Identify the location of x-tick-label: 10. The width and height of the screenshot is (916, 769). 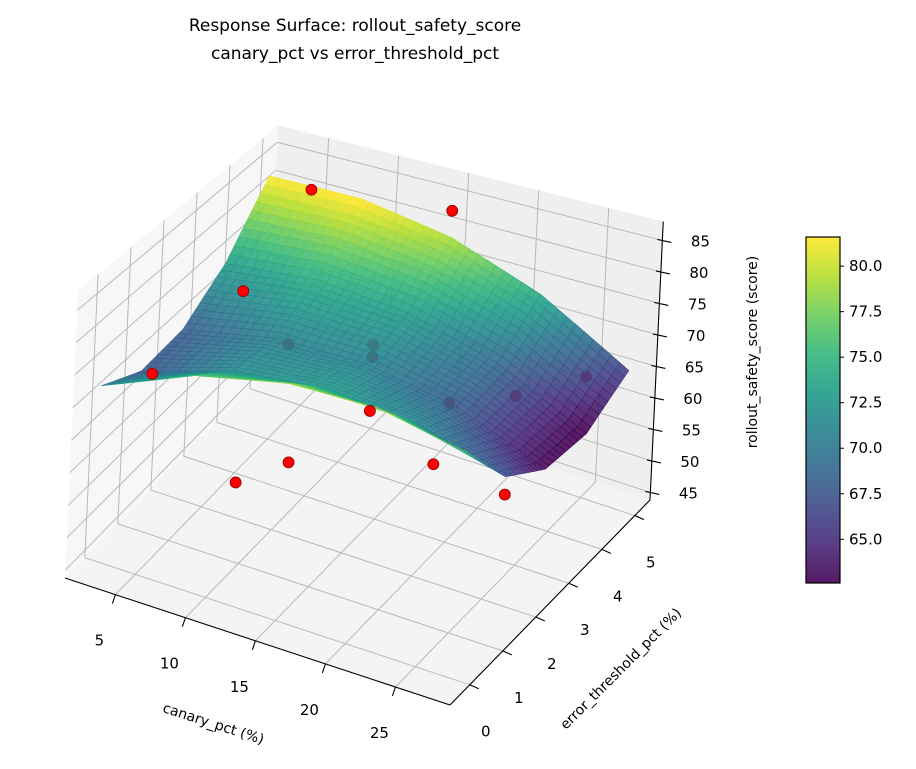
(169, 664).